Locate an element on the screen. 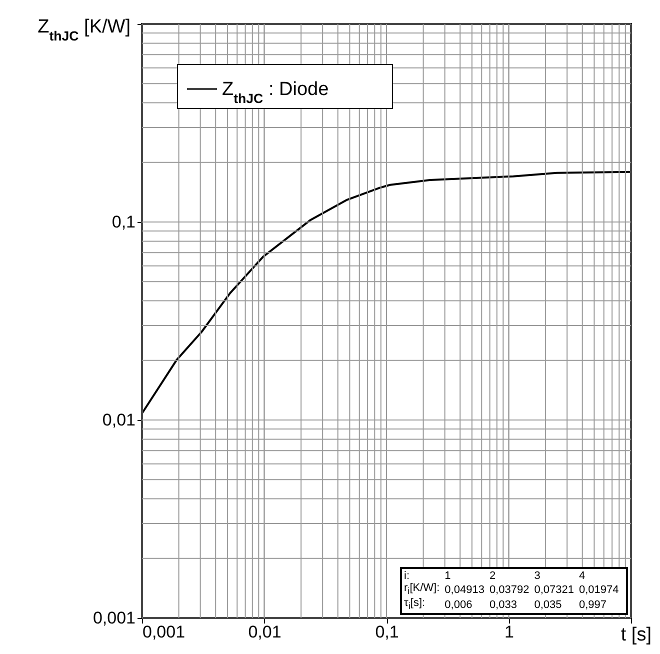 The width and height of the screenshot is (660, 654). x-tick-label: 1 is located at coordinates (509, 632).